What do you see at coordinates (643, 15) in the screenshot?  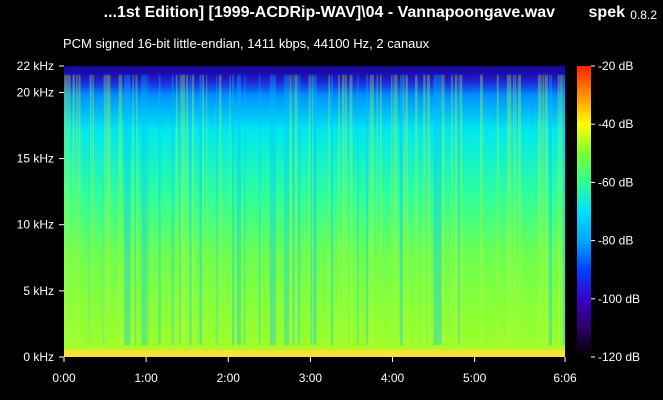 I see `app-version: 0.8.2` at bounding box center [643, 15].